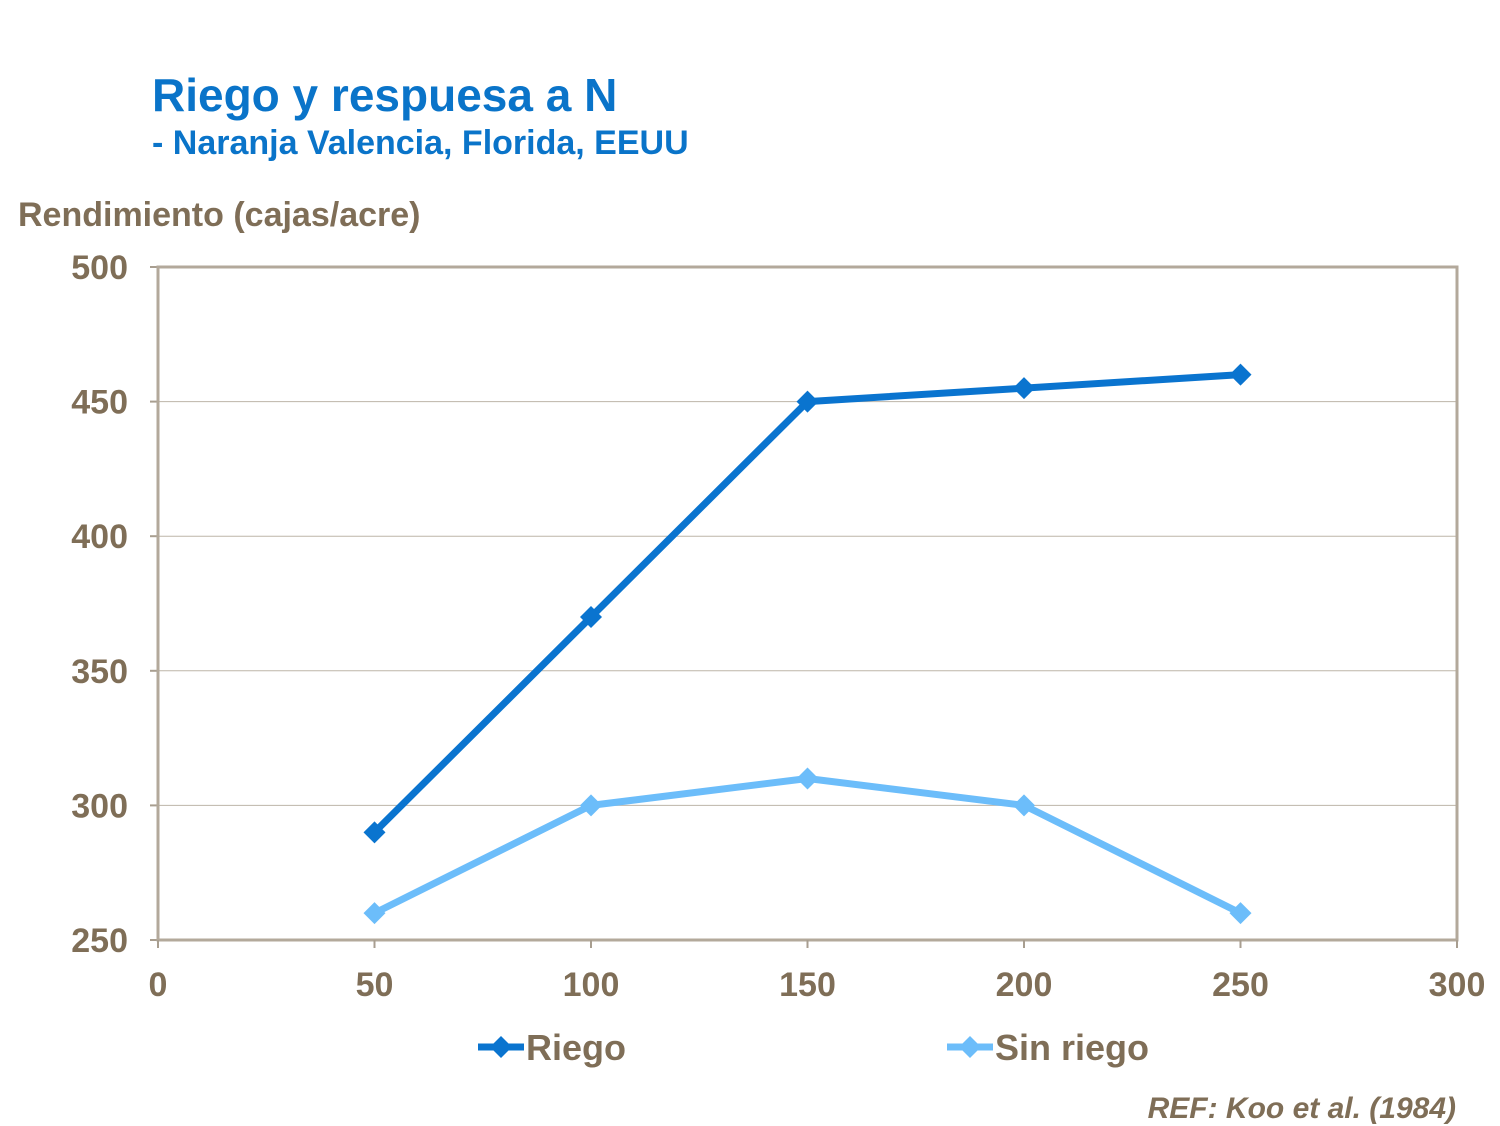 This screenshot has height=1126, width=1500. What do you see at coordinates (420, 143) in the screenshot?
I see `chart-subtitle: - Naranja Valencia, Florida, EEUU` at bounding box center [420, 143].